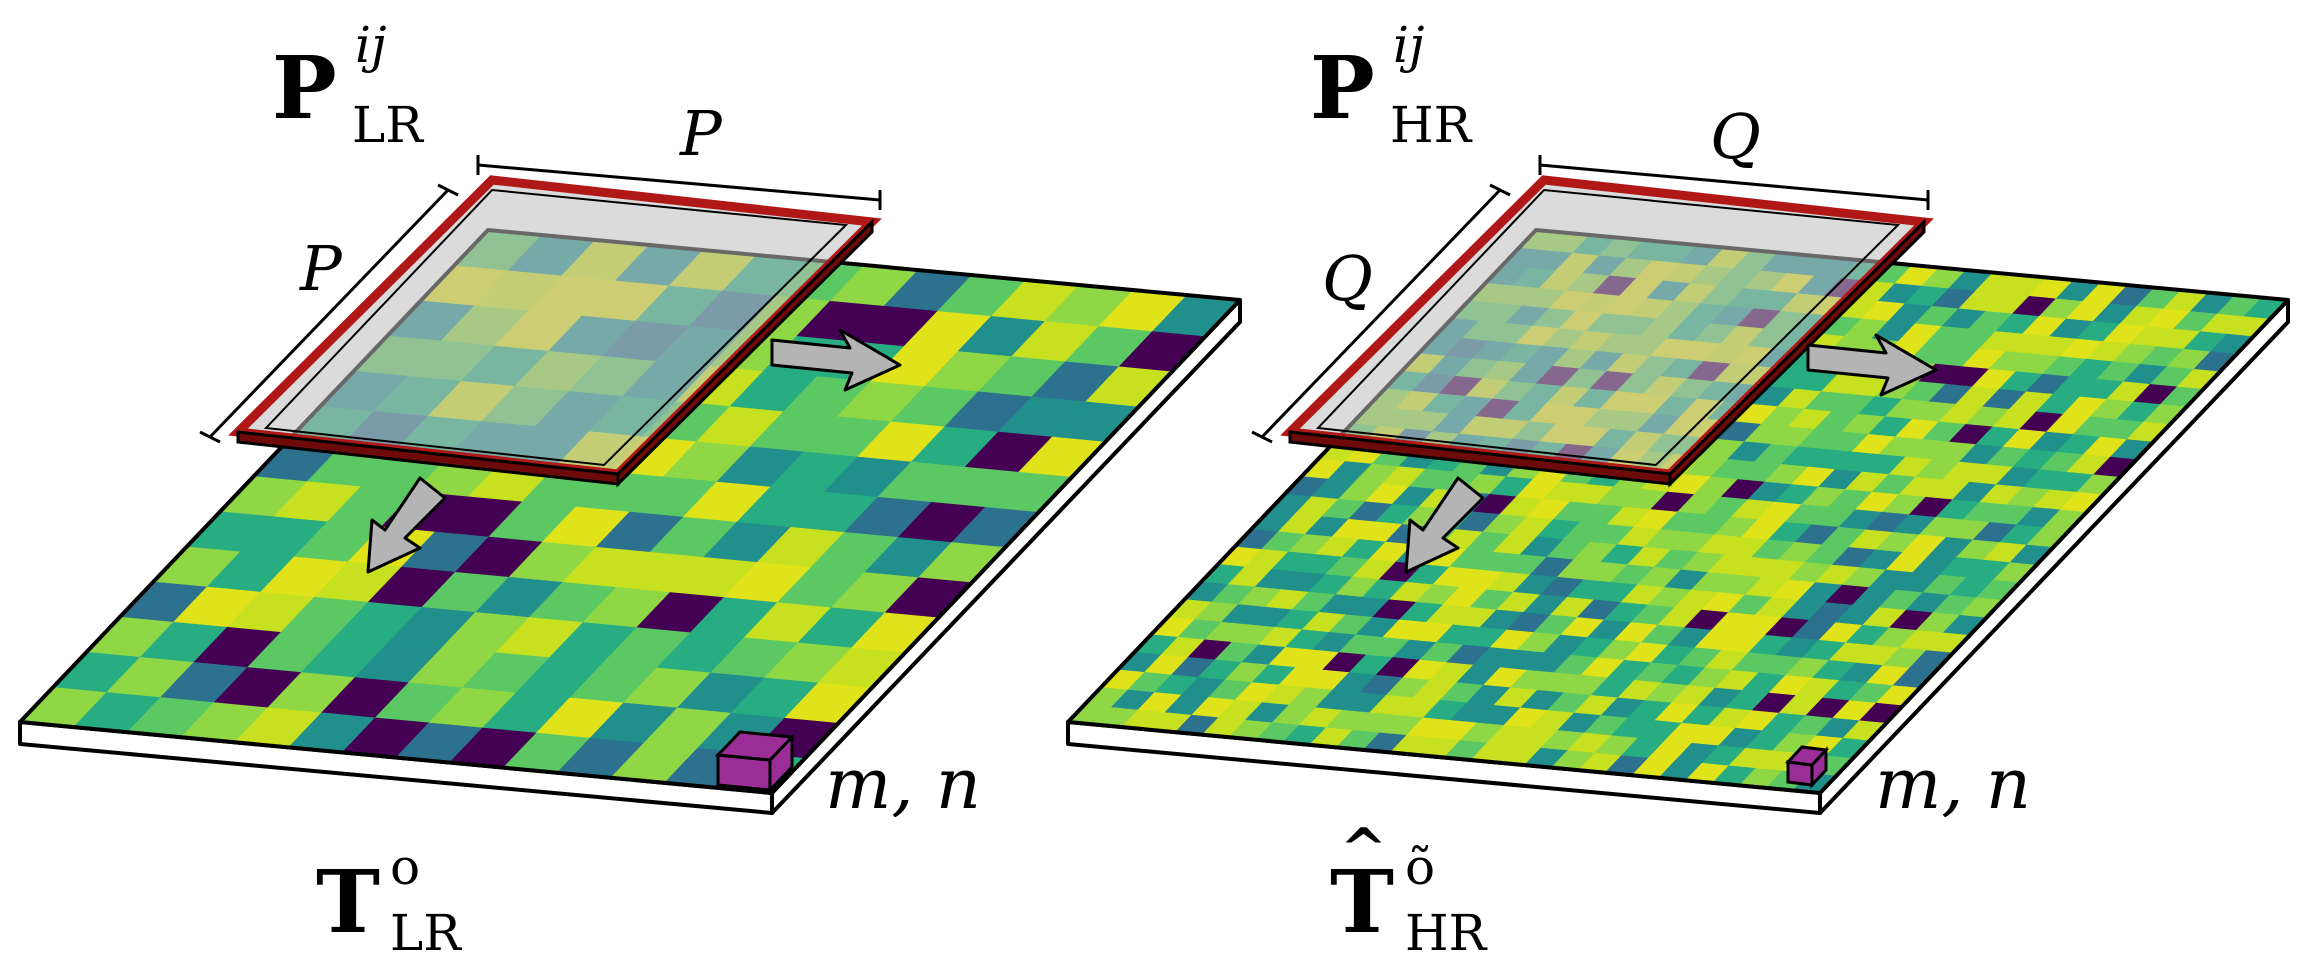 Image resolution: width=2313 pixels, height=971 pixels. What do you see at coordinates (1362, 902) in the screenshot?
I see `right-tensor-label-main: T` at bounding box center [1362, 902].